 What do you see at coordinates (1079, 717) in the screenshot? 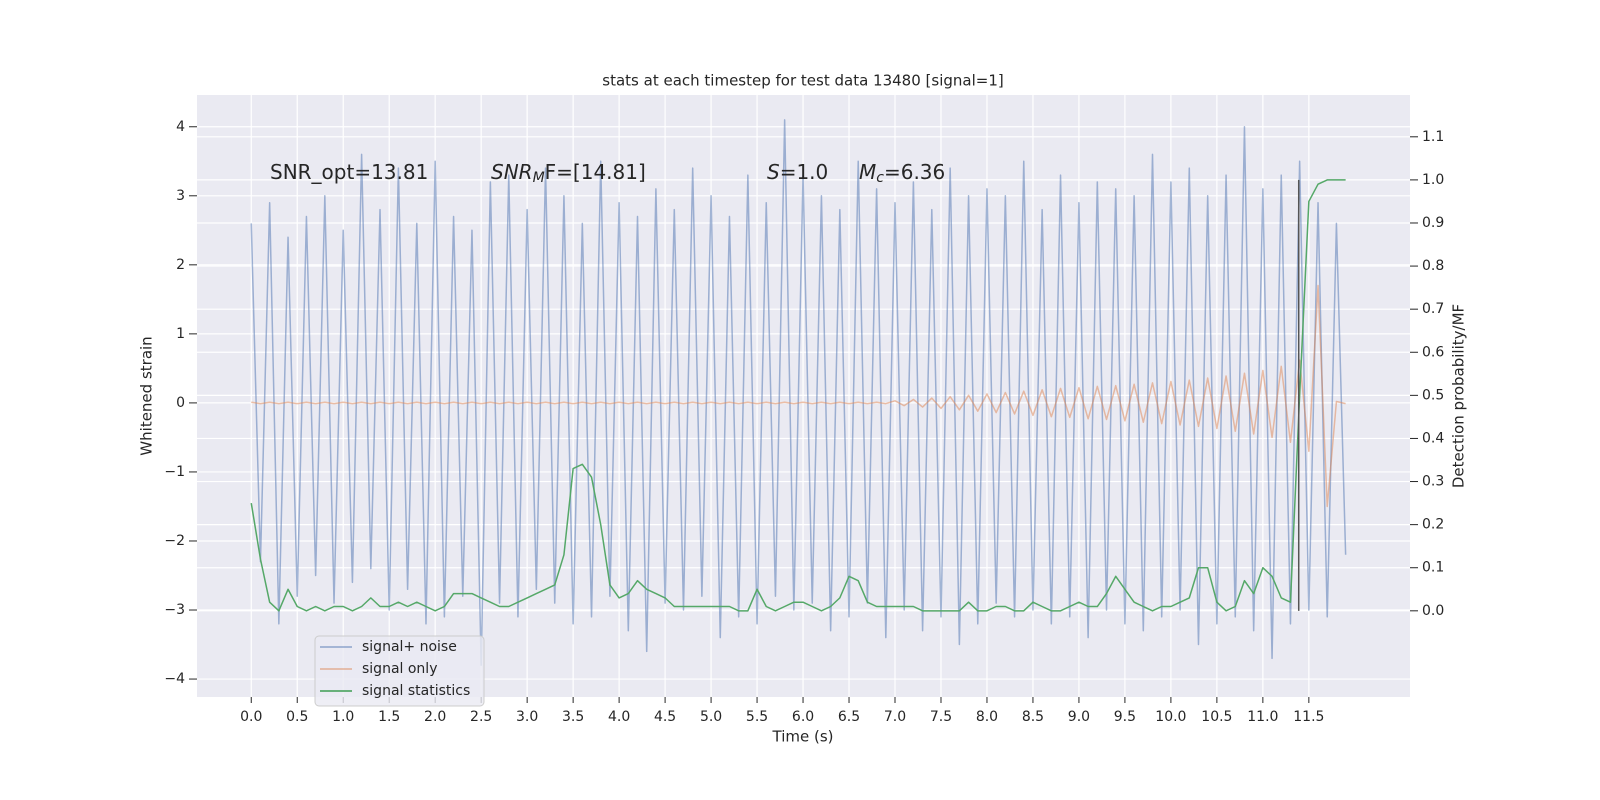
I see `x-tick-label: 9.0` at bounding box center [1079, 717].